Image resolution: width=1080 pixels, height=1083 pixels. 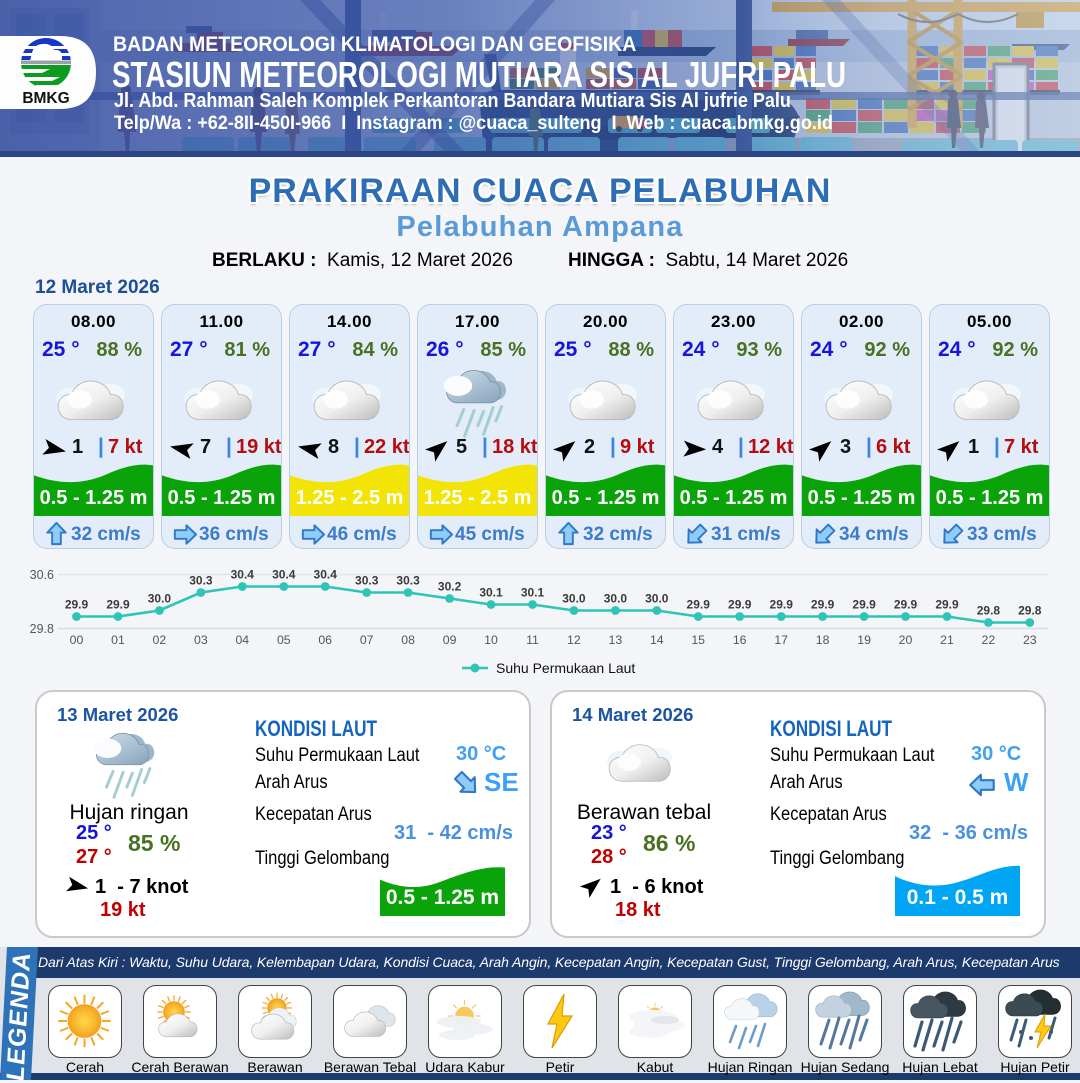 What do you see at coordinates (906, 640) in the screenshot?
I see `svg-text: 20` at bounding box center [906, 640].